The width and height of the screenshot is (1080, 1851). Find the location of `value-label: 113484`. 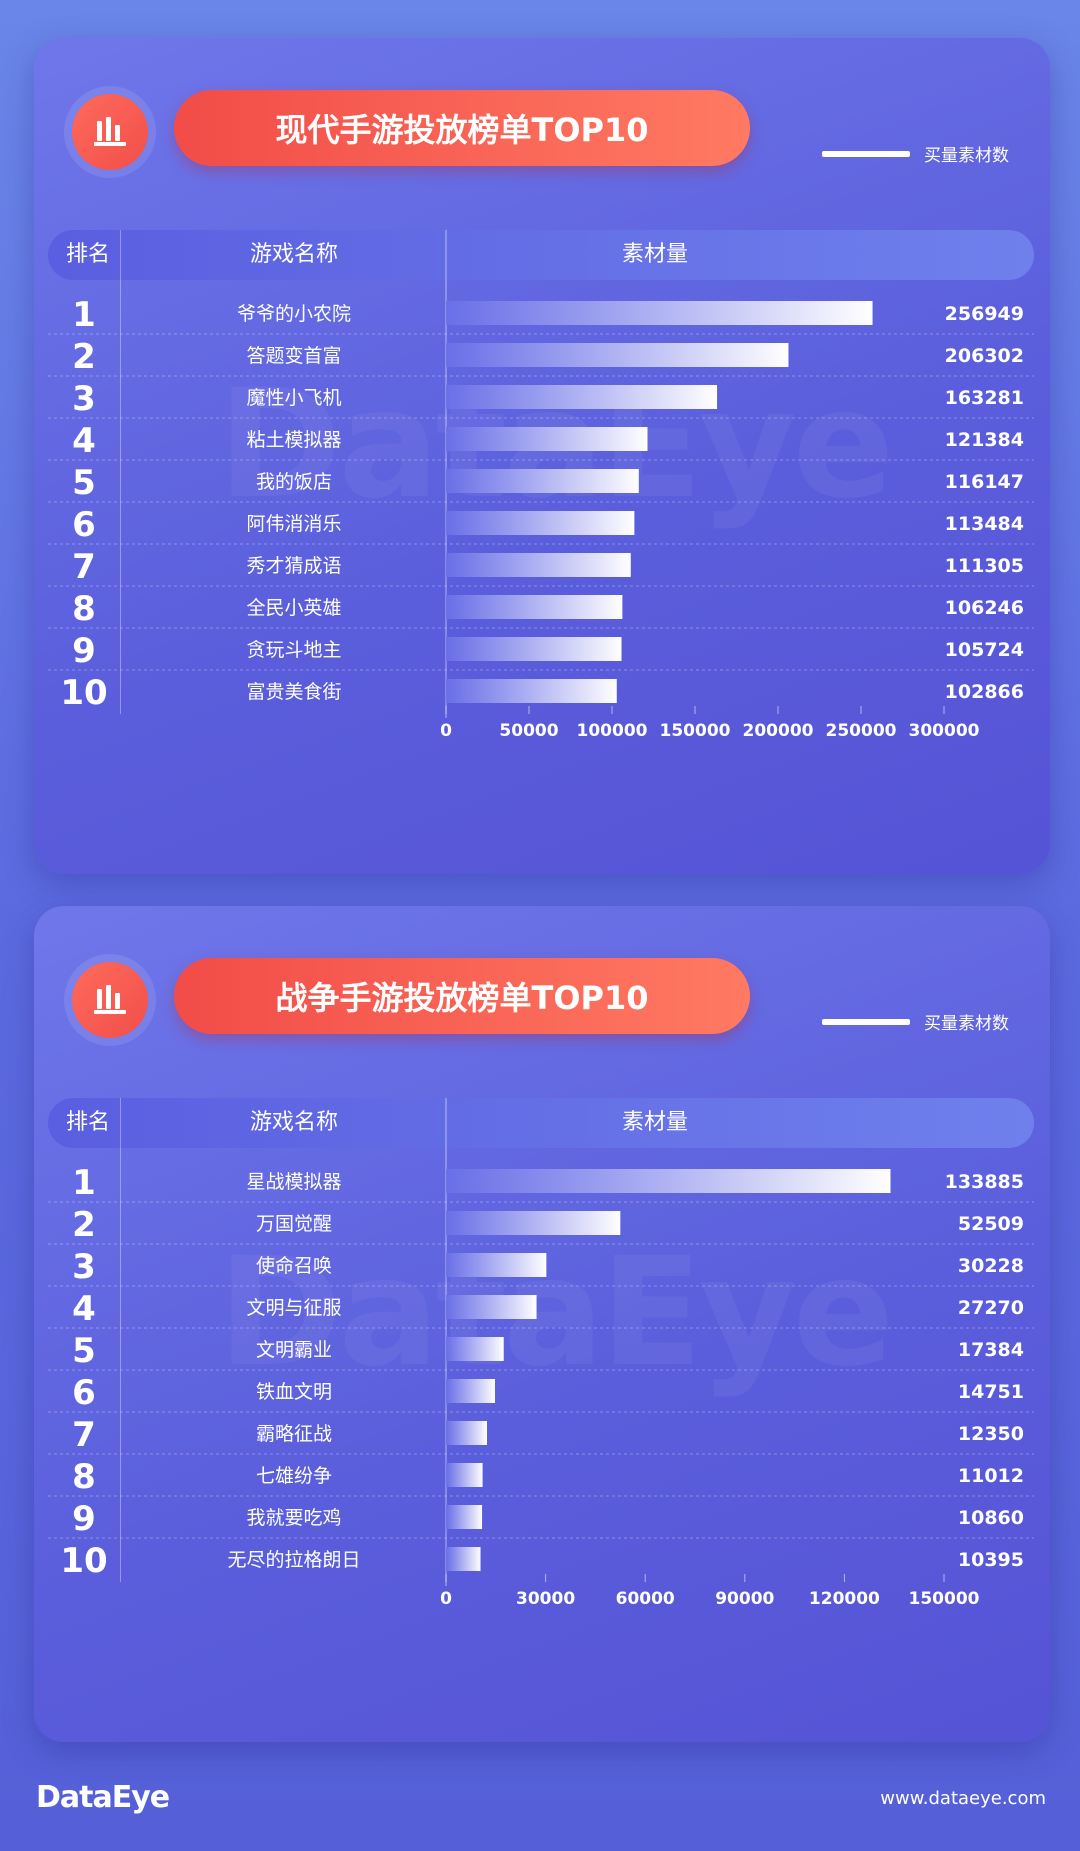

value-label: 113484 is located at coordinates (984, 524).